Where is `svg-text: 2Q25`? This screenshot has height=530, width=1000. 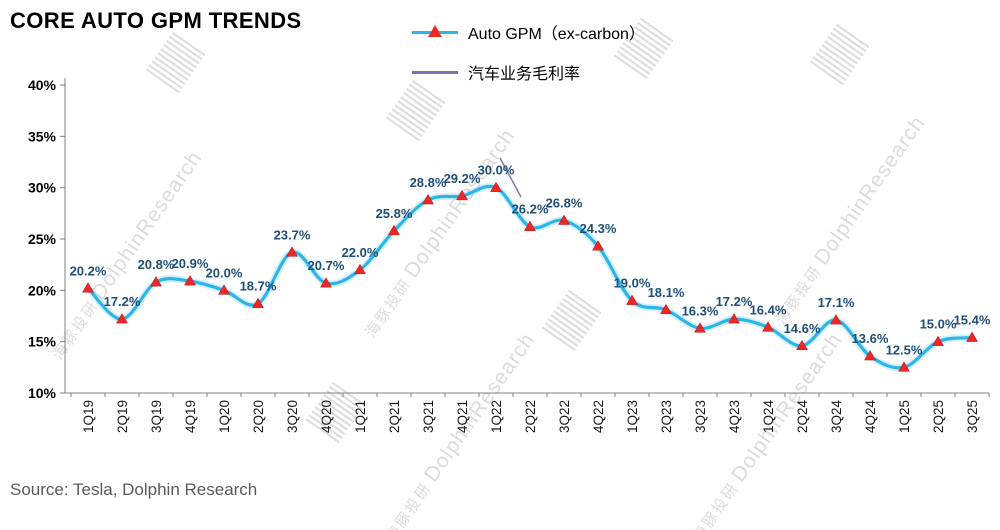
svg-text: 2Q25 is located at coordinates (938, 416).